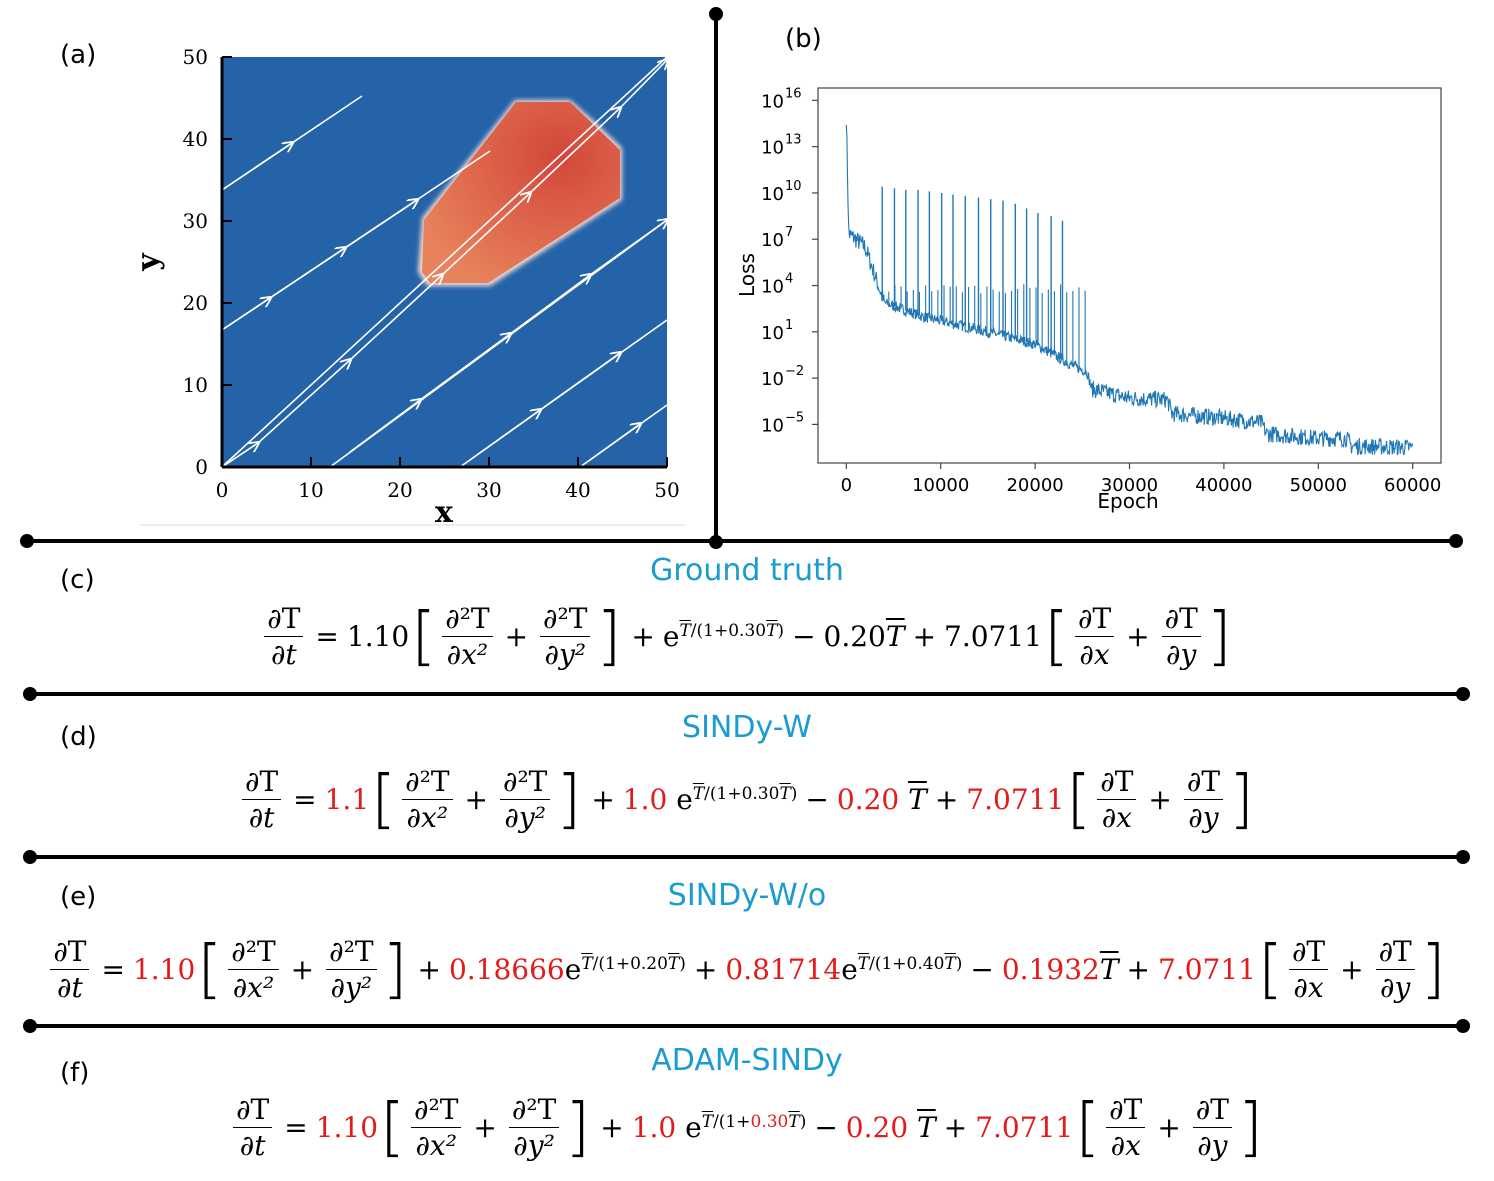 The width and height of the screenshot is (1494, 1181). What do you see at coordinates (793, 186) in the screenshot?
I see `loss-ytick-exponent: 10` at bounding box center [793, 186].